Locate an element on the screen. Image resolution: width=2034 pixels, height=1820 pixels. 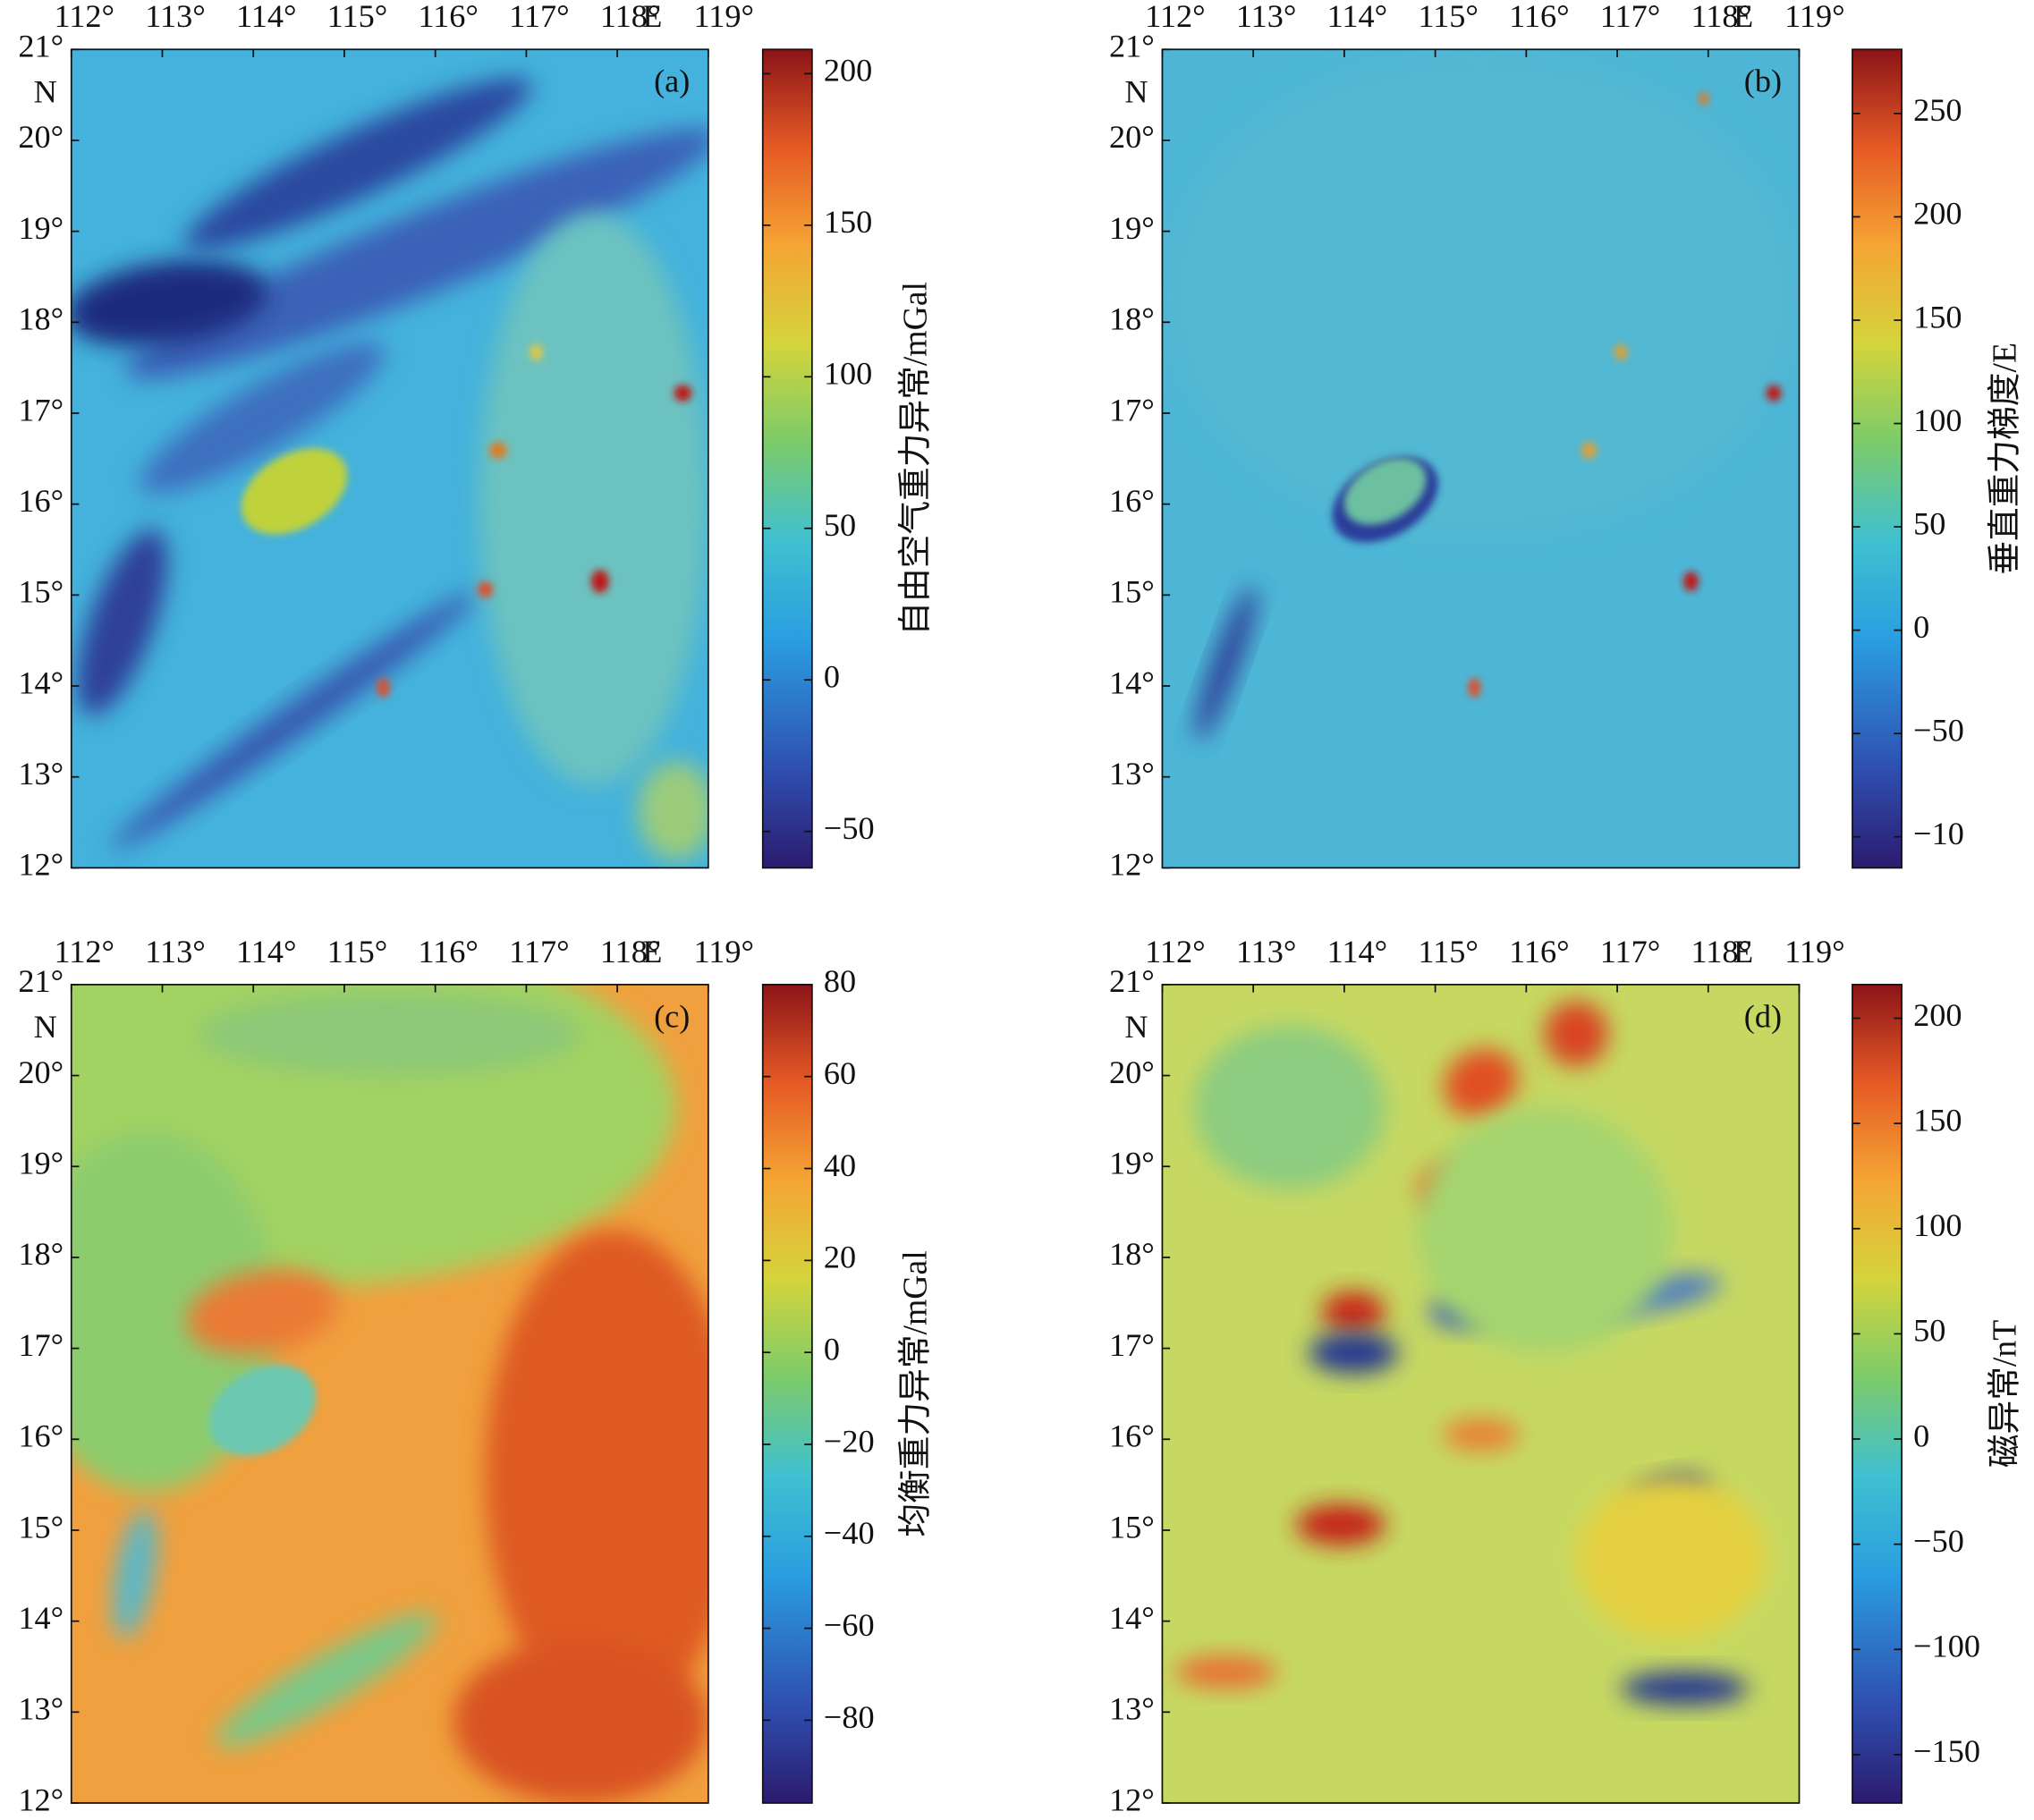
colorbar-tick-label: 40 is located at coordinates (840, 1165).